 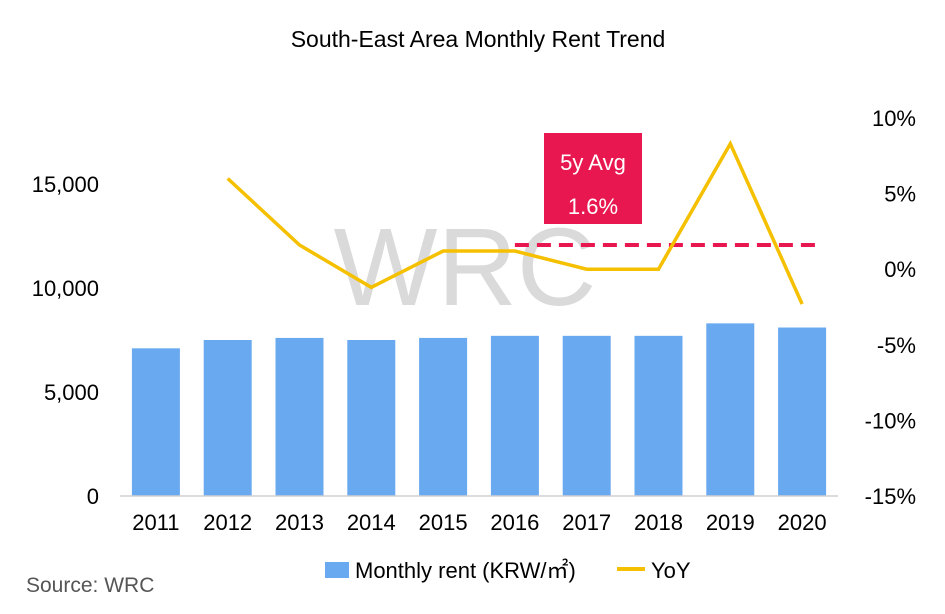 I want to click on x-tick-label-2018: 2018, so click(x=658, y=522).